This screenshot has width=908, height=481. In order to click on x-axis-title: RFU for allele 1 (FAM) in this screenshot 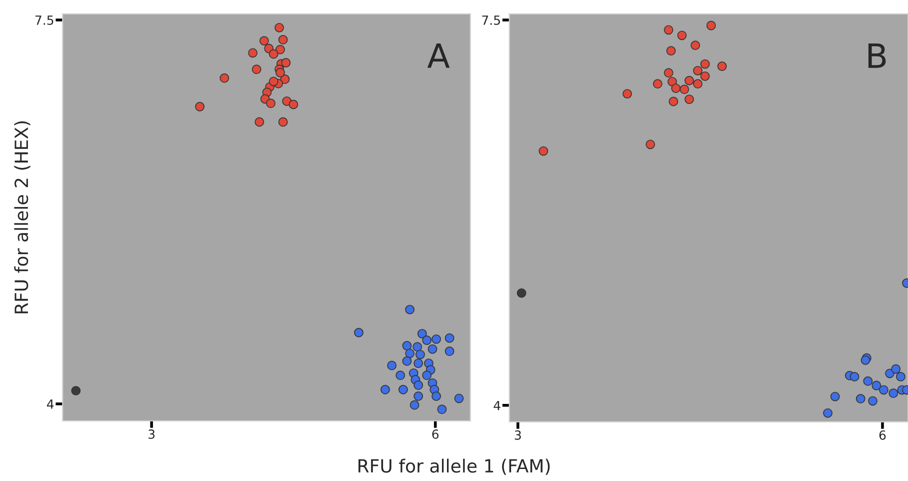, I will do `click(454, 466)`.